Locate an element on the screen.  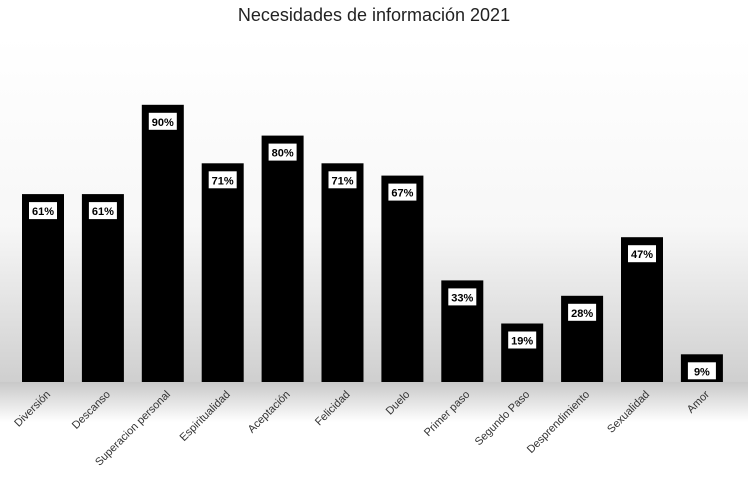
data-label-9: 28% is located at coordinates (582, 314).